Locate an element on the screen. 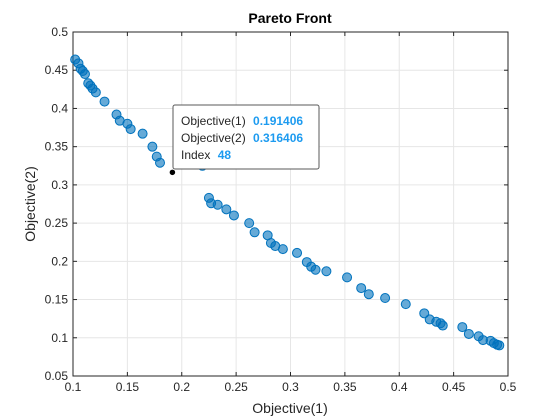 The image size is (560, 420). y-tick-label: 0.25 is located at coordinates (57, 223).